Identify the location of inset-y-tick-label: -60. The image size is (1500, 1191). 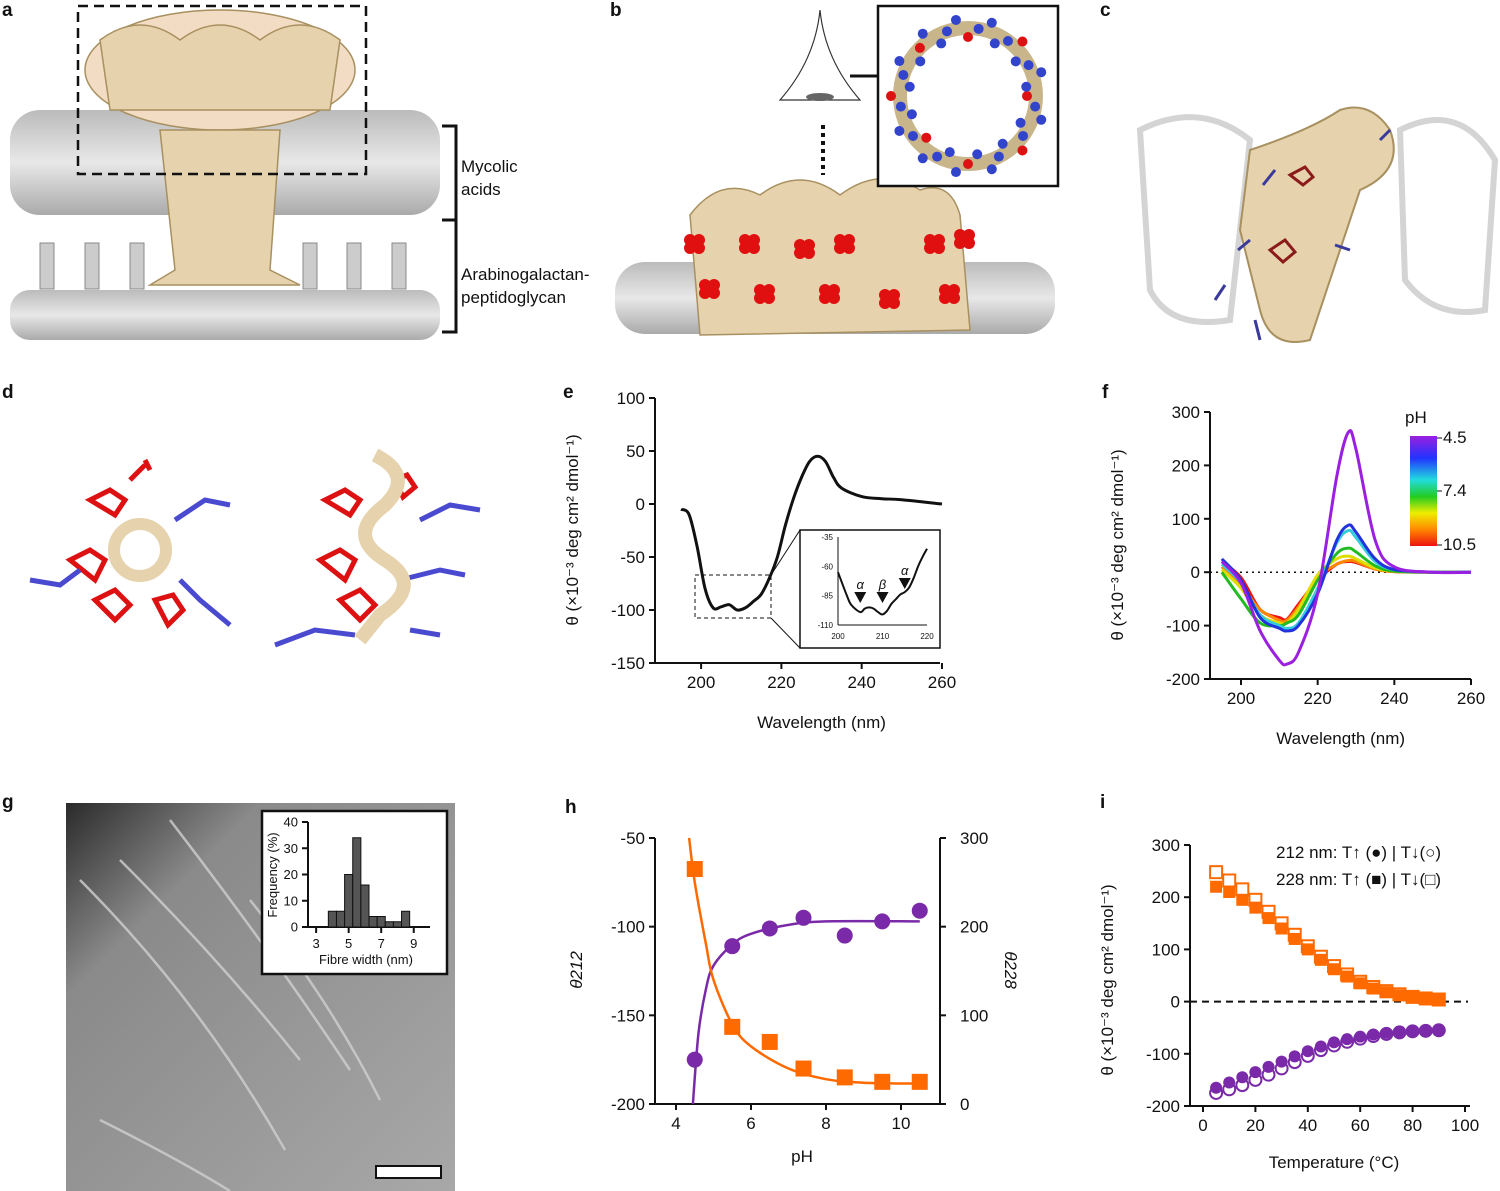
(827, 566).